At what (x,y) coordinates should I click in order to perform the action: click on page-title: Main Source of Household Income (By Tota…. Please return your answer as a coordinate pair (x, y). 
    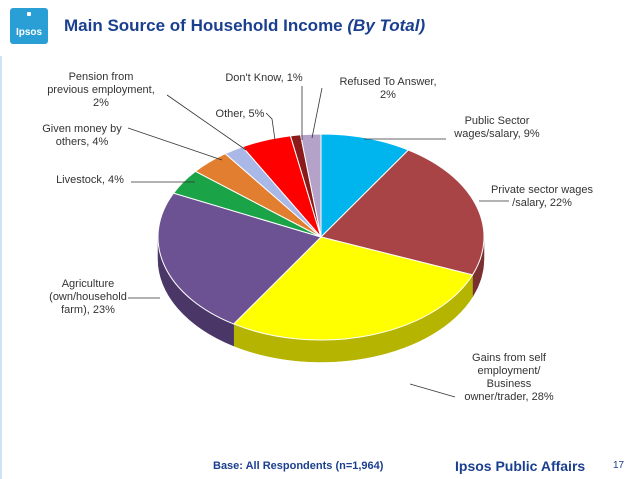
    Looking at the image, I should click on (244, 26).